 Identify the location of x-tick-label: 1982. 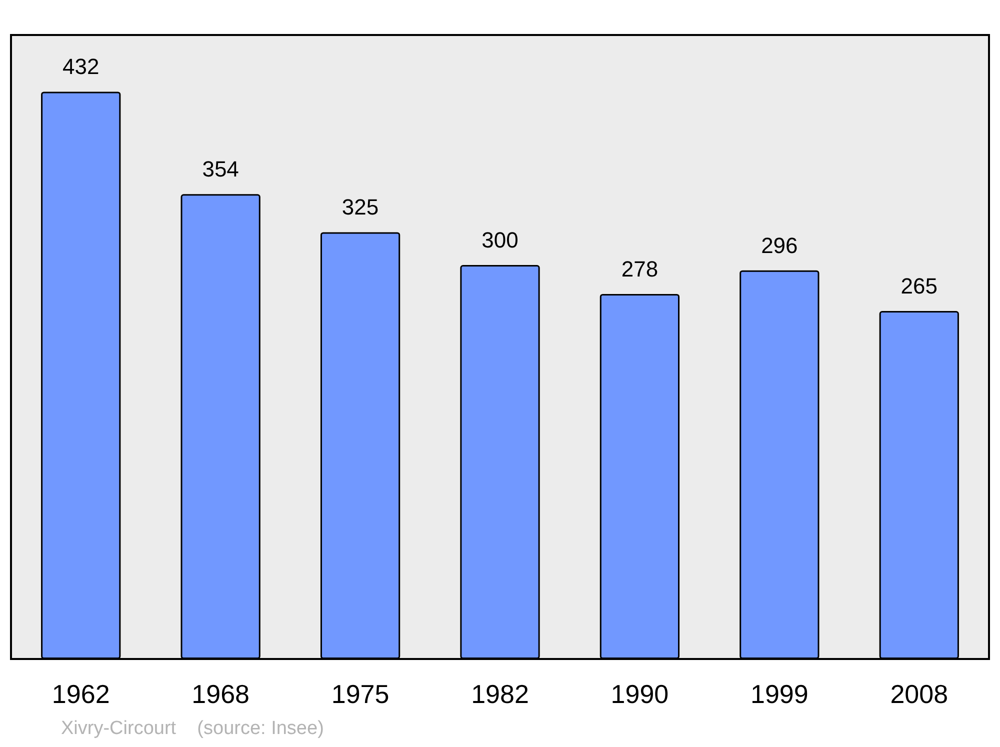
(500, 694).